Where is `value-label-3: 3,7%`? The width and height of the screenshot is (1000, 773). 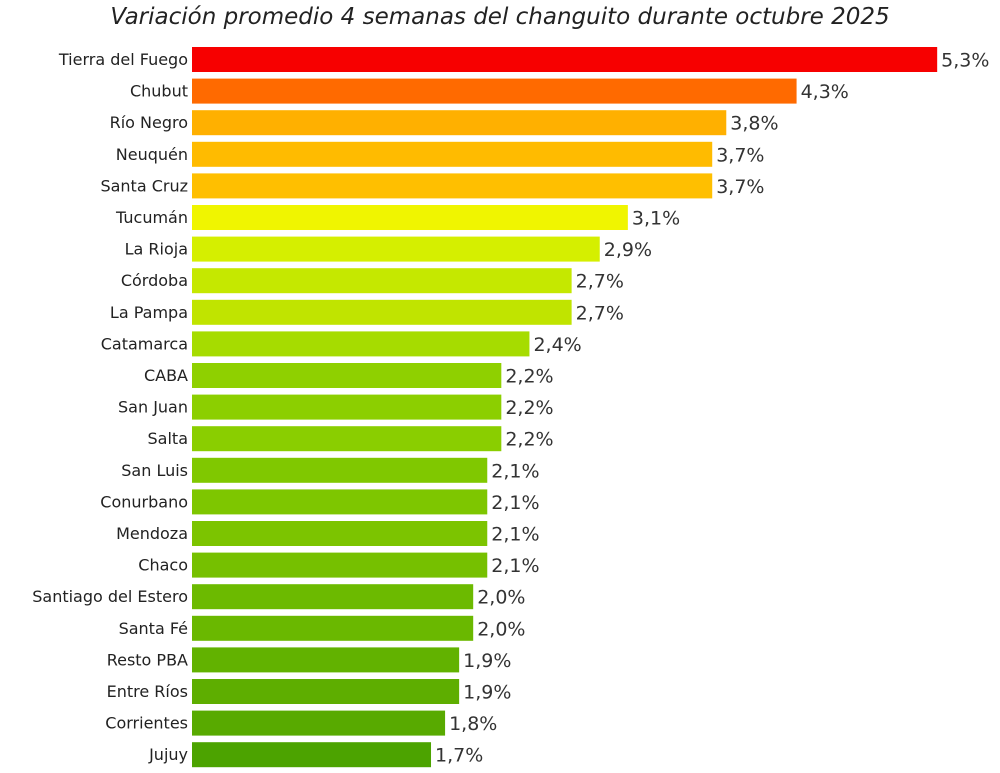
value-label-3: 3,7% is located at coordinates (740, 155).